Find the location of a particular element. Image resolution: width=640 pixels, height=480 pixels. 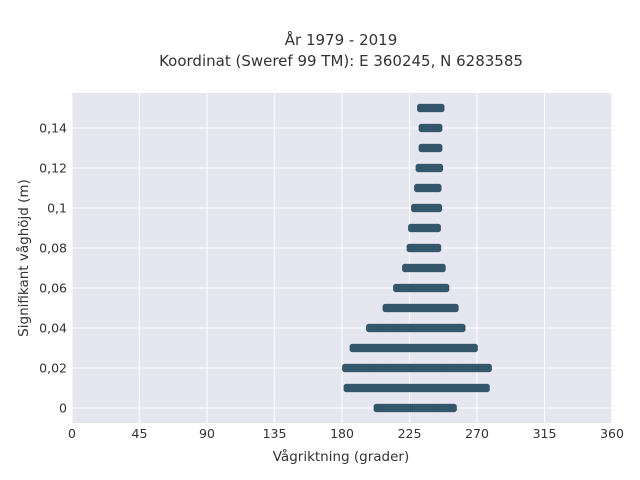

x-tick-label: 360 is located at coordinates (612, 433).